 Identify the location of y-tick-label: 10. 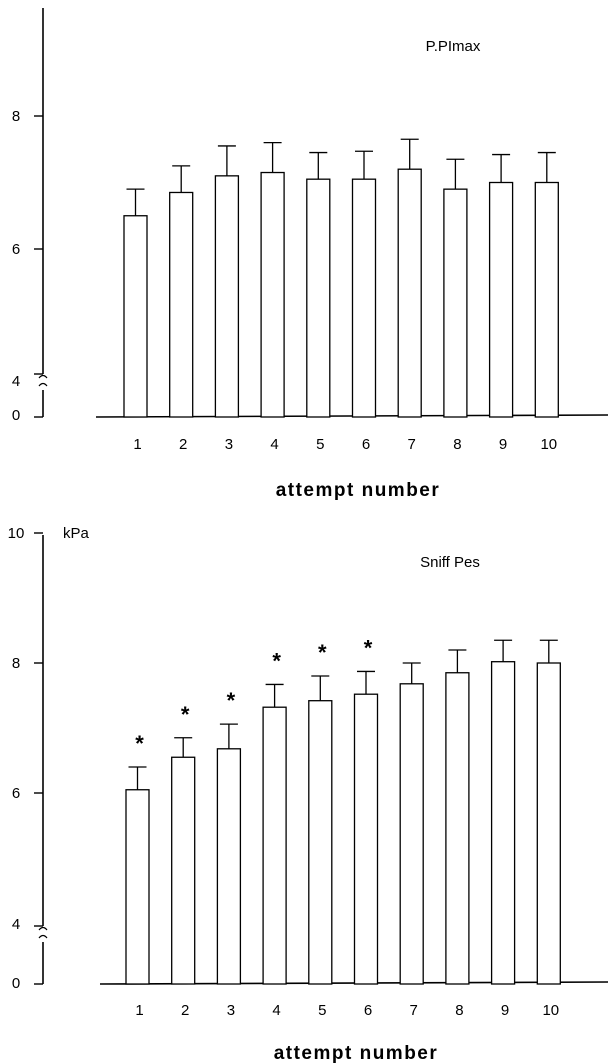
(16, 533).